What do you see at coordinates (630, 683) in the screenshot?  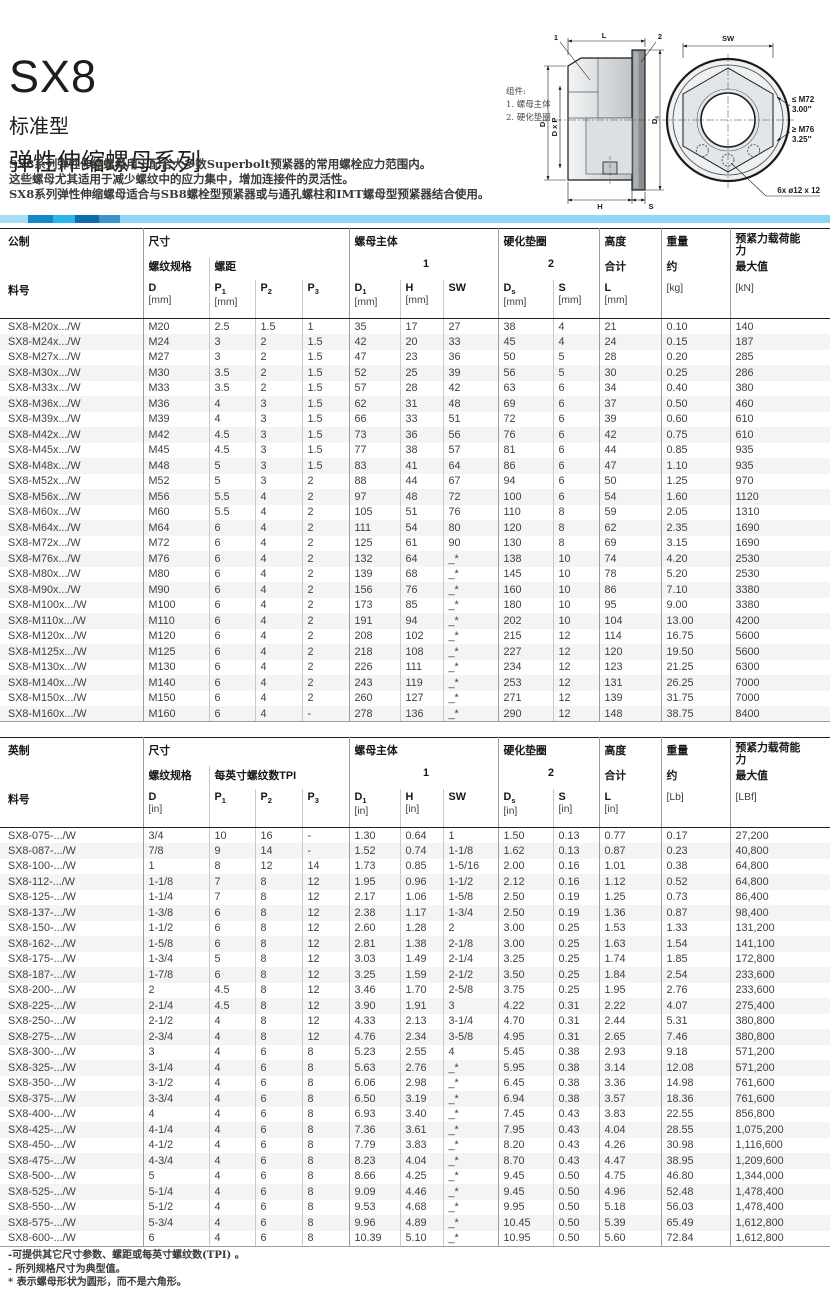 I see `cell: 131` at bounding box center [630, 683].